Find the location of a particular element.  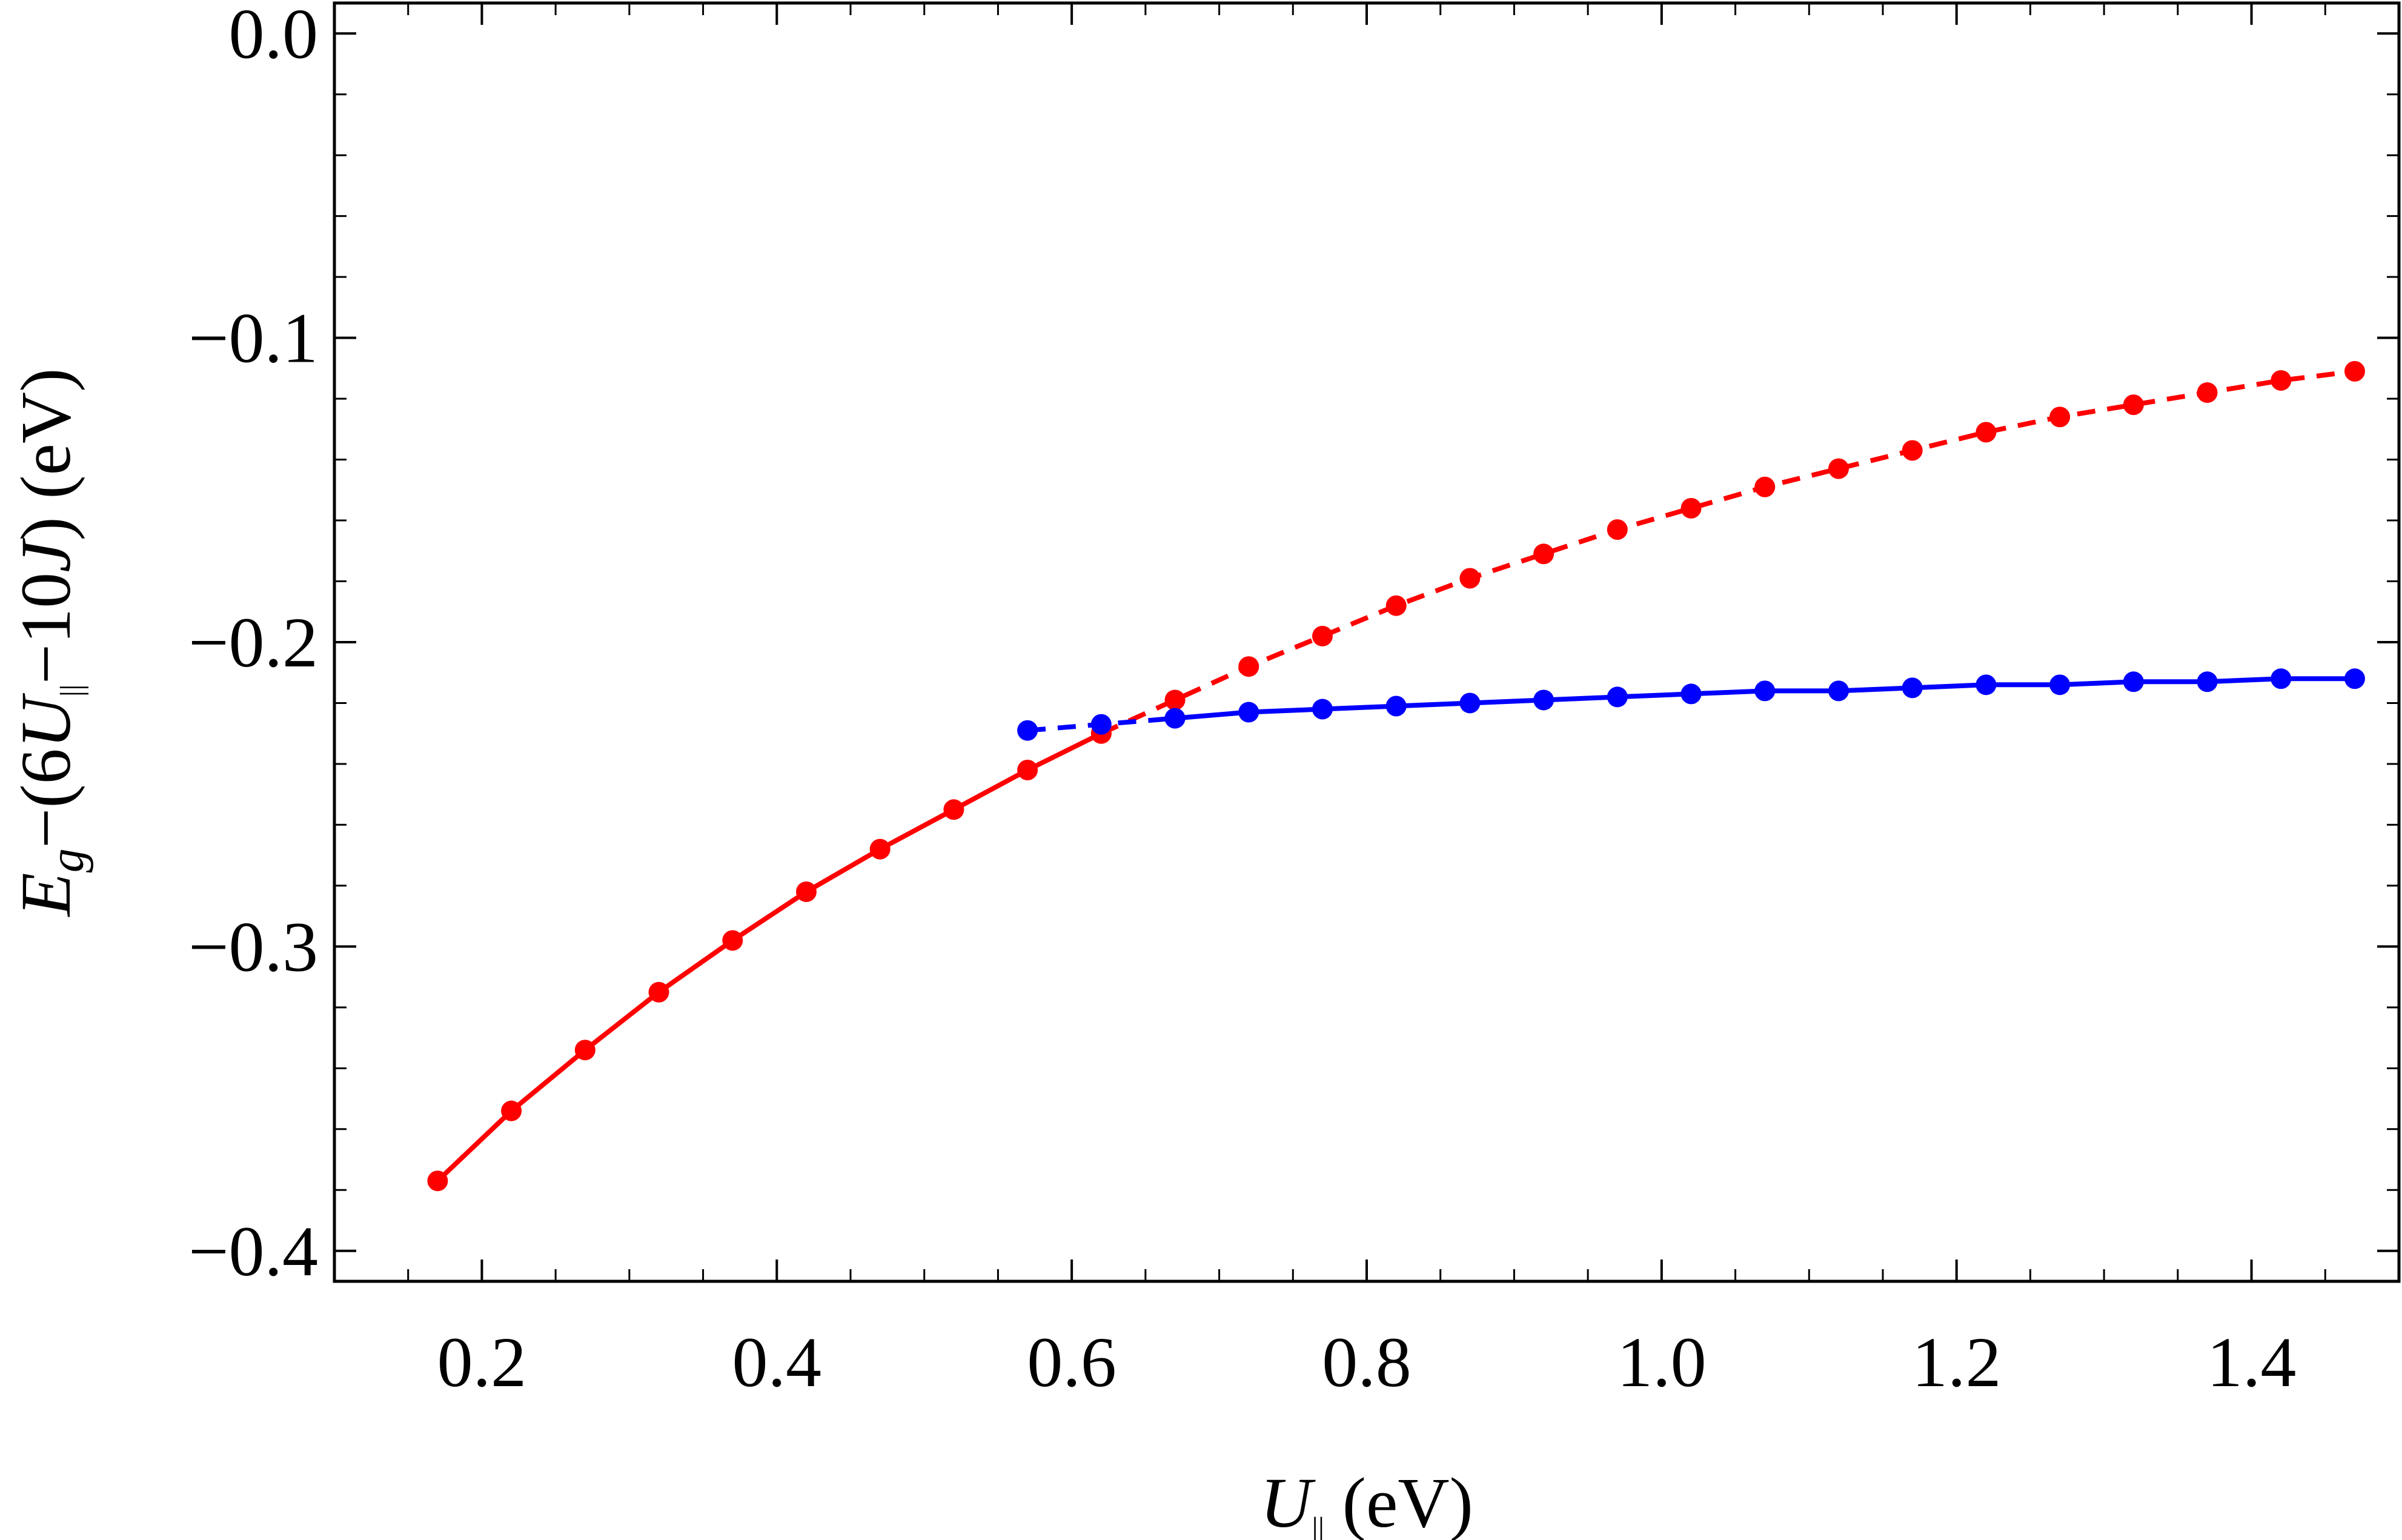

y-tick-label: −0.4 is located at coordinates (253, 1251).